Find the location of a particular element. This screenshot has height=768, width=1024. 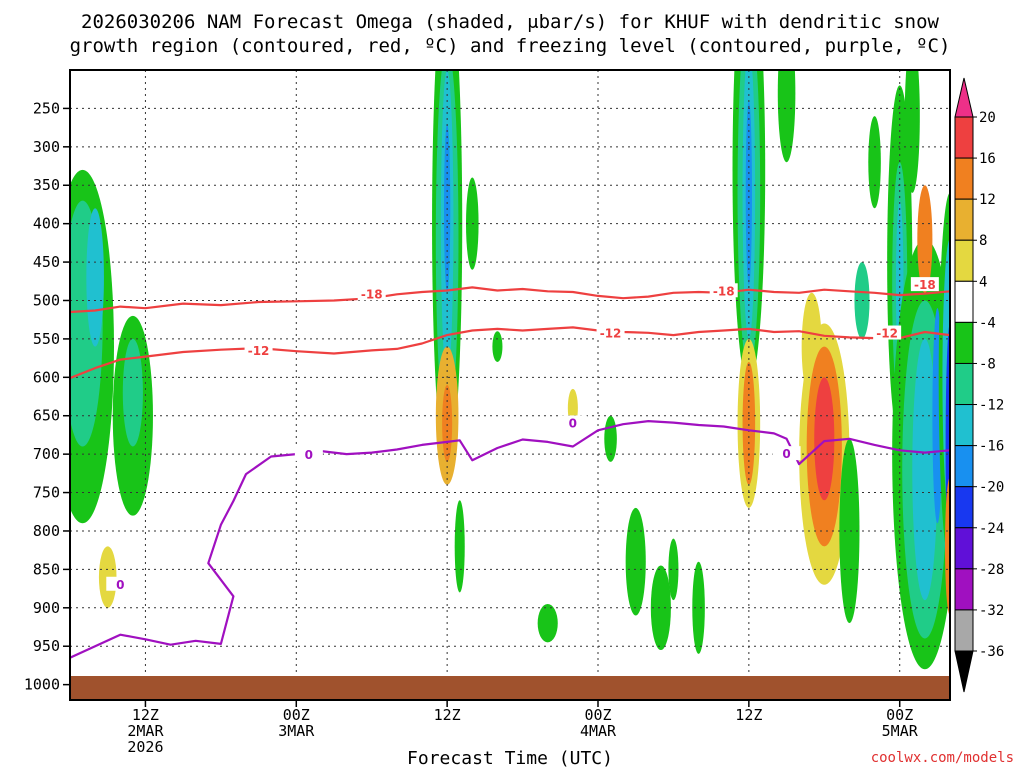

contour-label-0-0: -18 is located at coordinates (372, 294).